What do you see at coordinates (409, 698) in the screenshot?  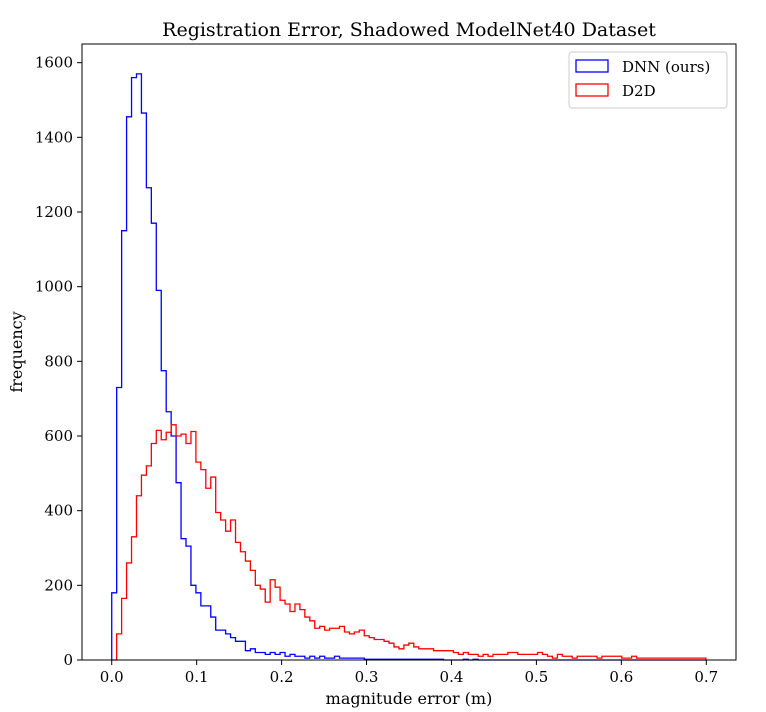 I see `x-axis-label: magnitude error (m)` at bounding box center [409, 698].